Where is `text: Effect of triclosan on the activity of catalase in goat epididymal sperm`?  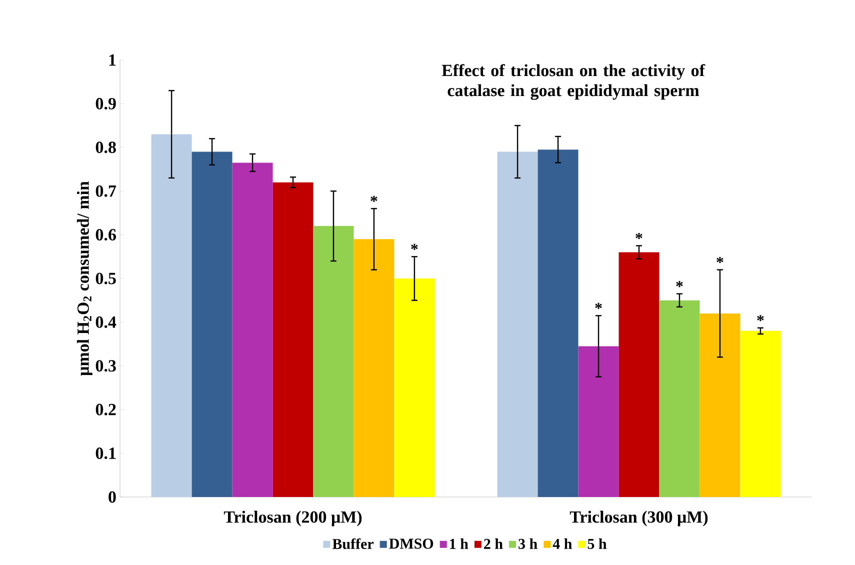 text: Effect of triclosan on the activity of catalase in goat epididymal sperm is located at coordinates (574, 82).